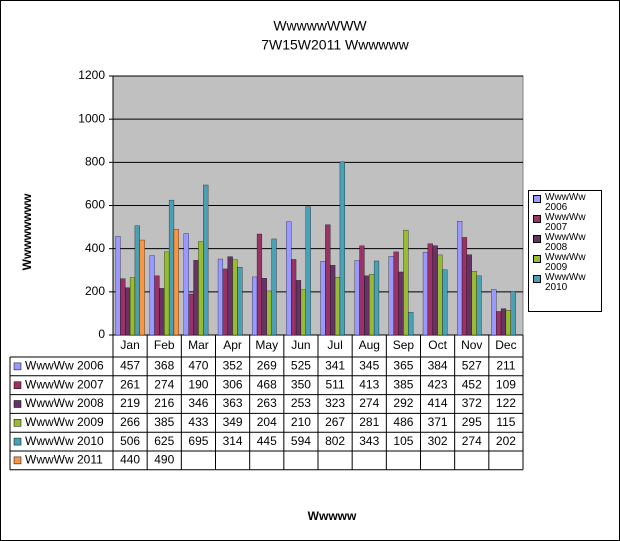  I want to click on table-cell: 115, so click(505, 422).